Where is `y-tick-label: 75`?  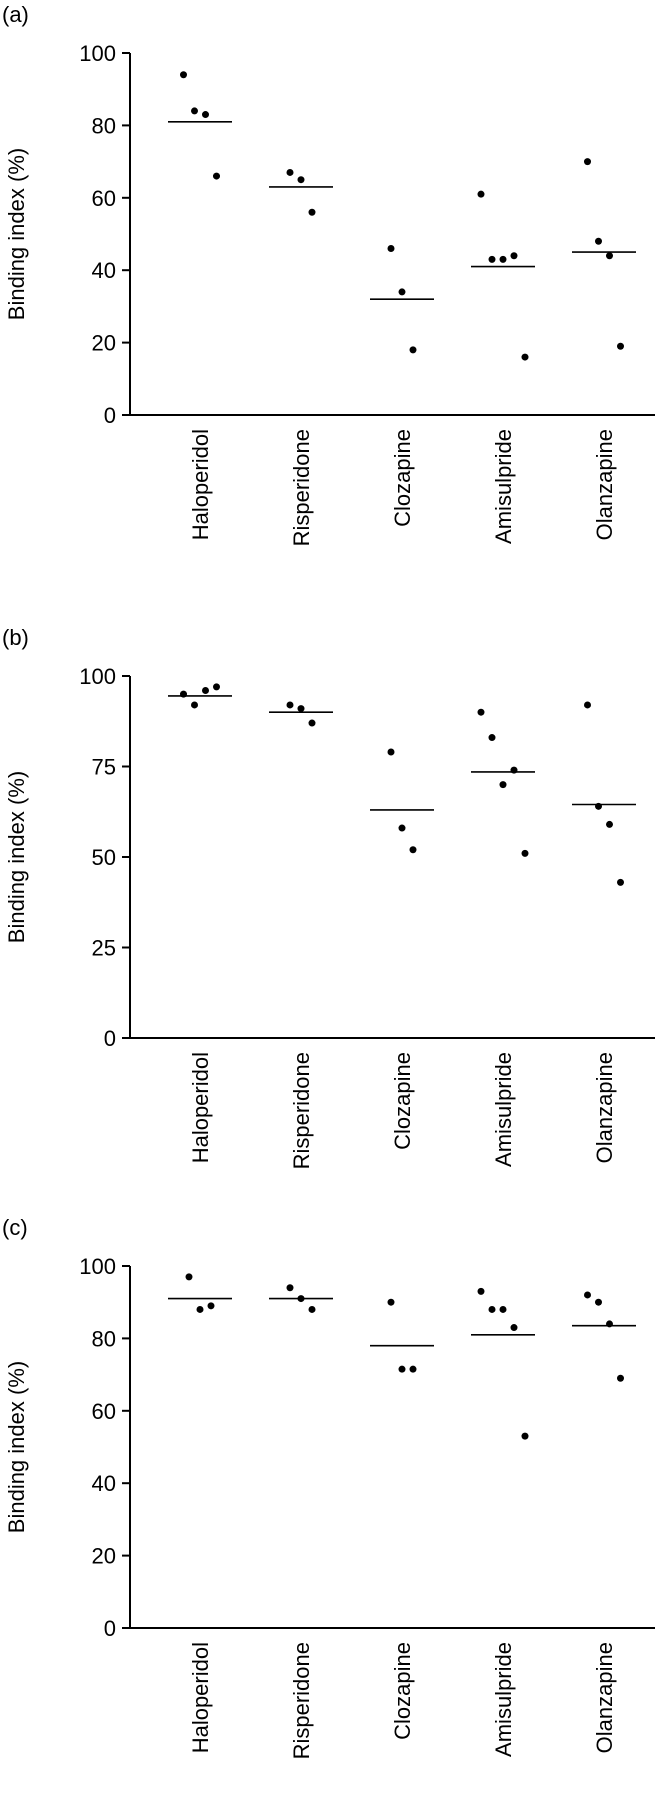
y-tick-label: 75 is located at coordinates (104, 767).